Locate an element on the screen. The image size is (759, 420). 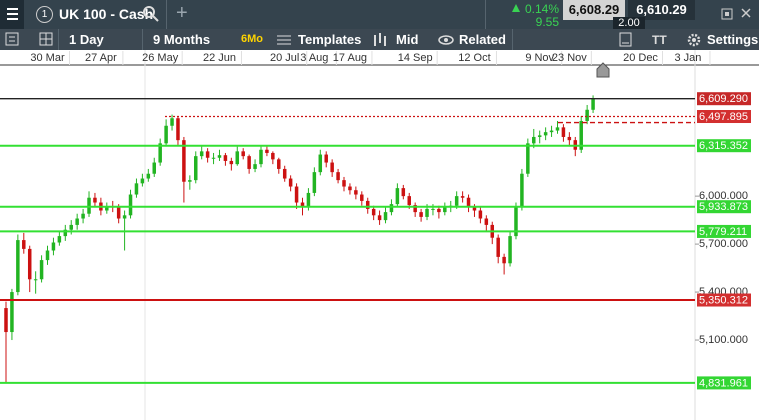
change-percent: 0.14% is located at coordinates (541, 9).